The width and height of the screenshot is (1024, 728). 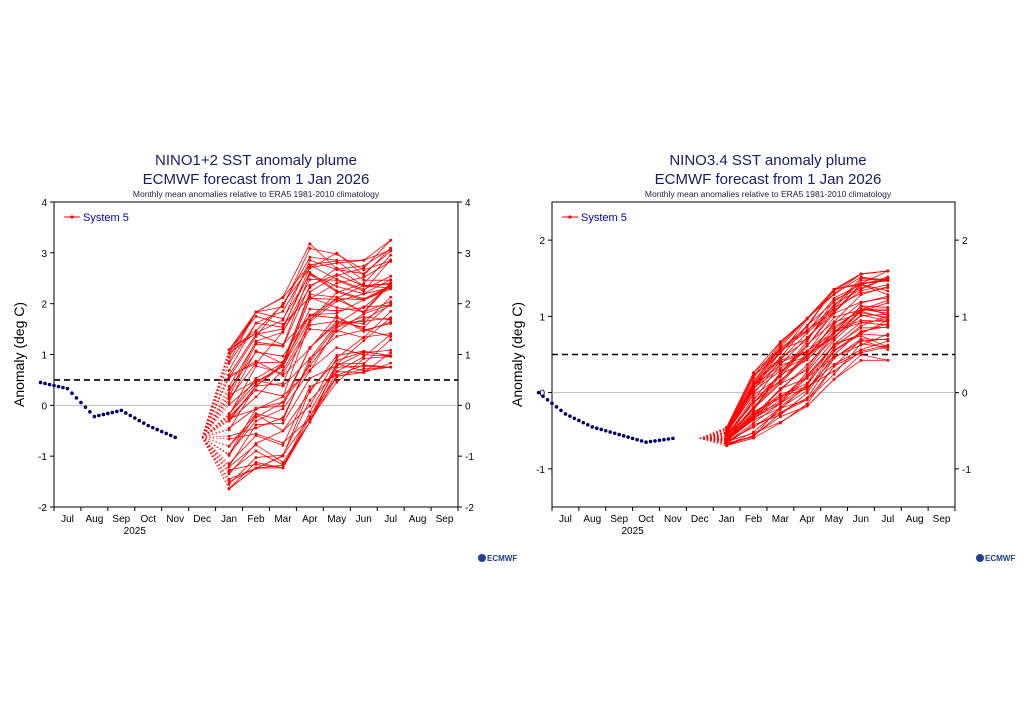 I want to click on y-tick-label-left: 0, so click(x=542, y=394).